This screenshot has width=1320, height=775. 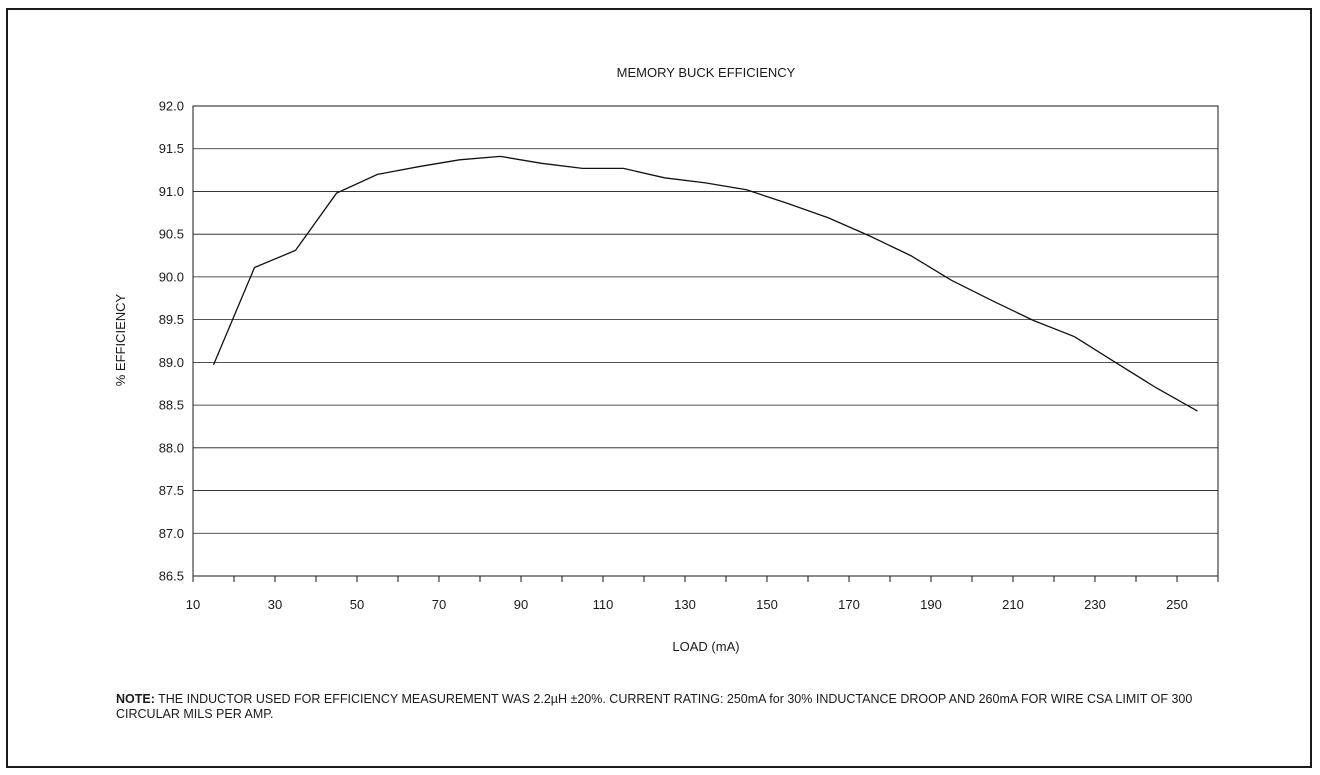 What do you see at coordinates (171, 234) in the screenshot?
I see `y-tick-label: 90.5` at bounding box center [171, 234].